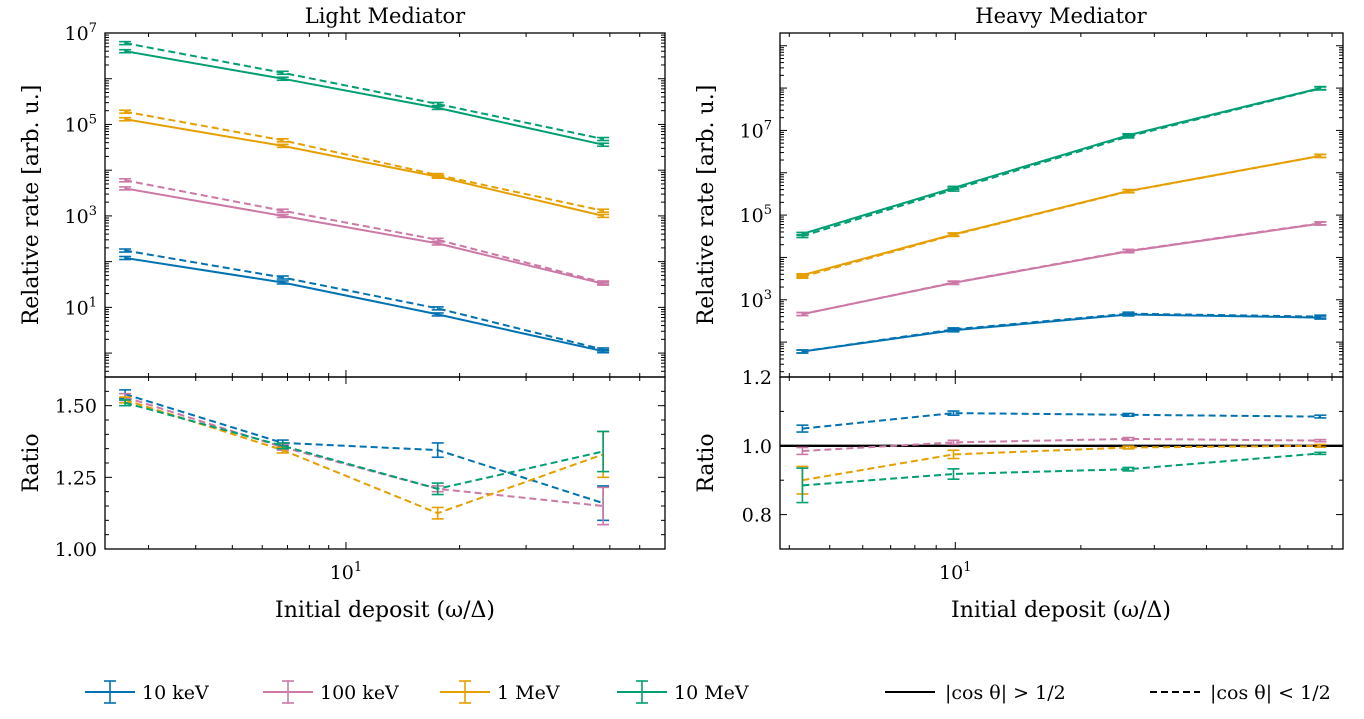 The height and width of the screenshot is (719, 1364). Describe the element at coordinates (711, 693) in the screenshot. I see `legend-label: 10 MeV` at that location.